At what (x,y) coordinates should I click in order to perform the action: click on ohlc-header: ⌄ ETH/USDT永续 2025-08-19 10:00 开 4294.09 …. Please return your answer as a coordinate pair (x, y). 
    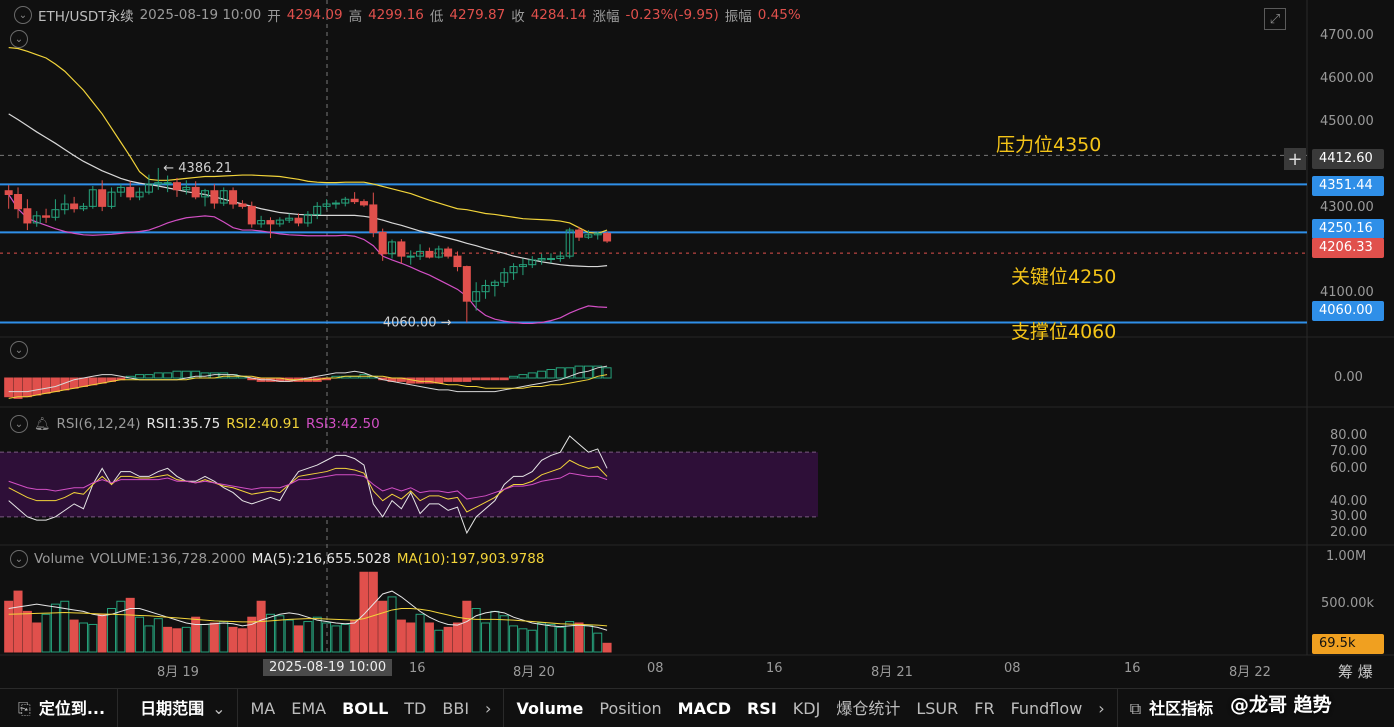
    Looking at the image, I should click on (407, 15).